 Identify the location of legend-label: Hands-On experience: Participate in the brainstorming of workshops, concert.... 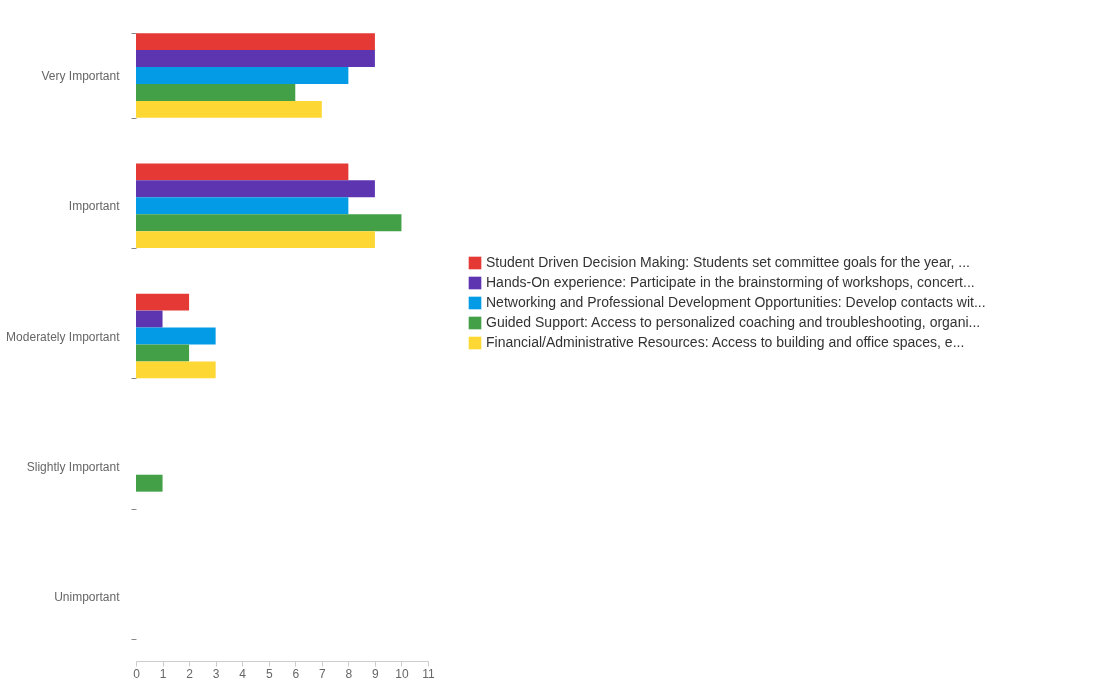
(730, 282).